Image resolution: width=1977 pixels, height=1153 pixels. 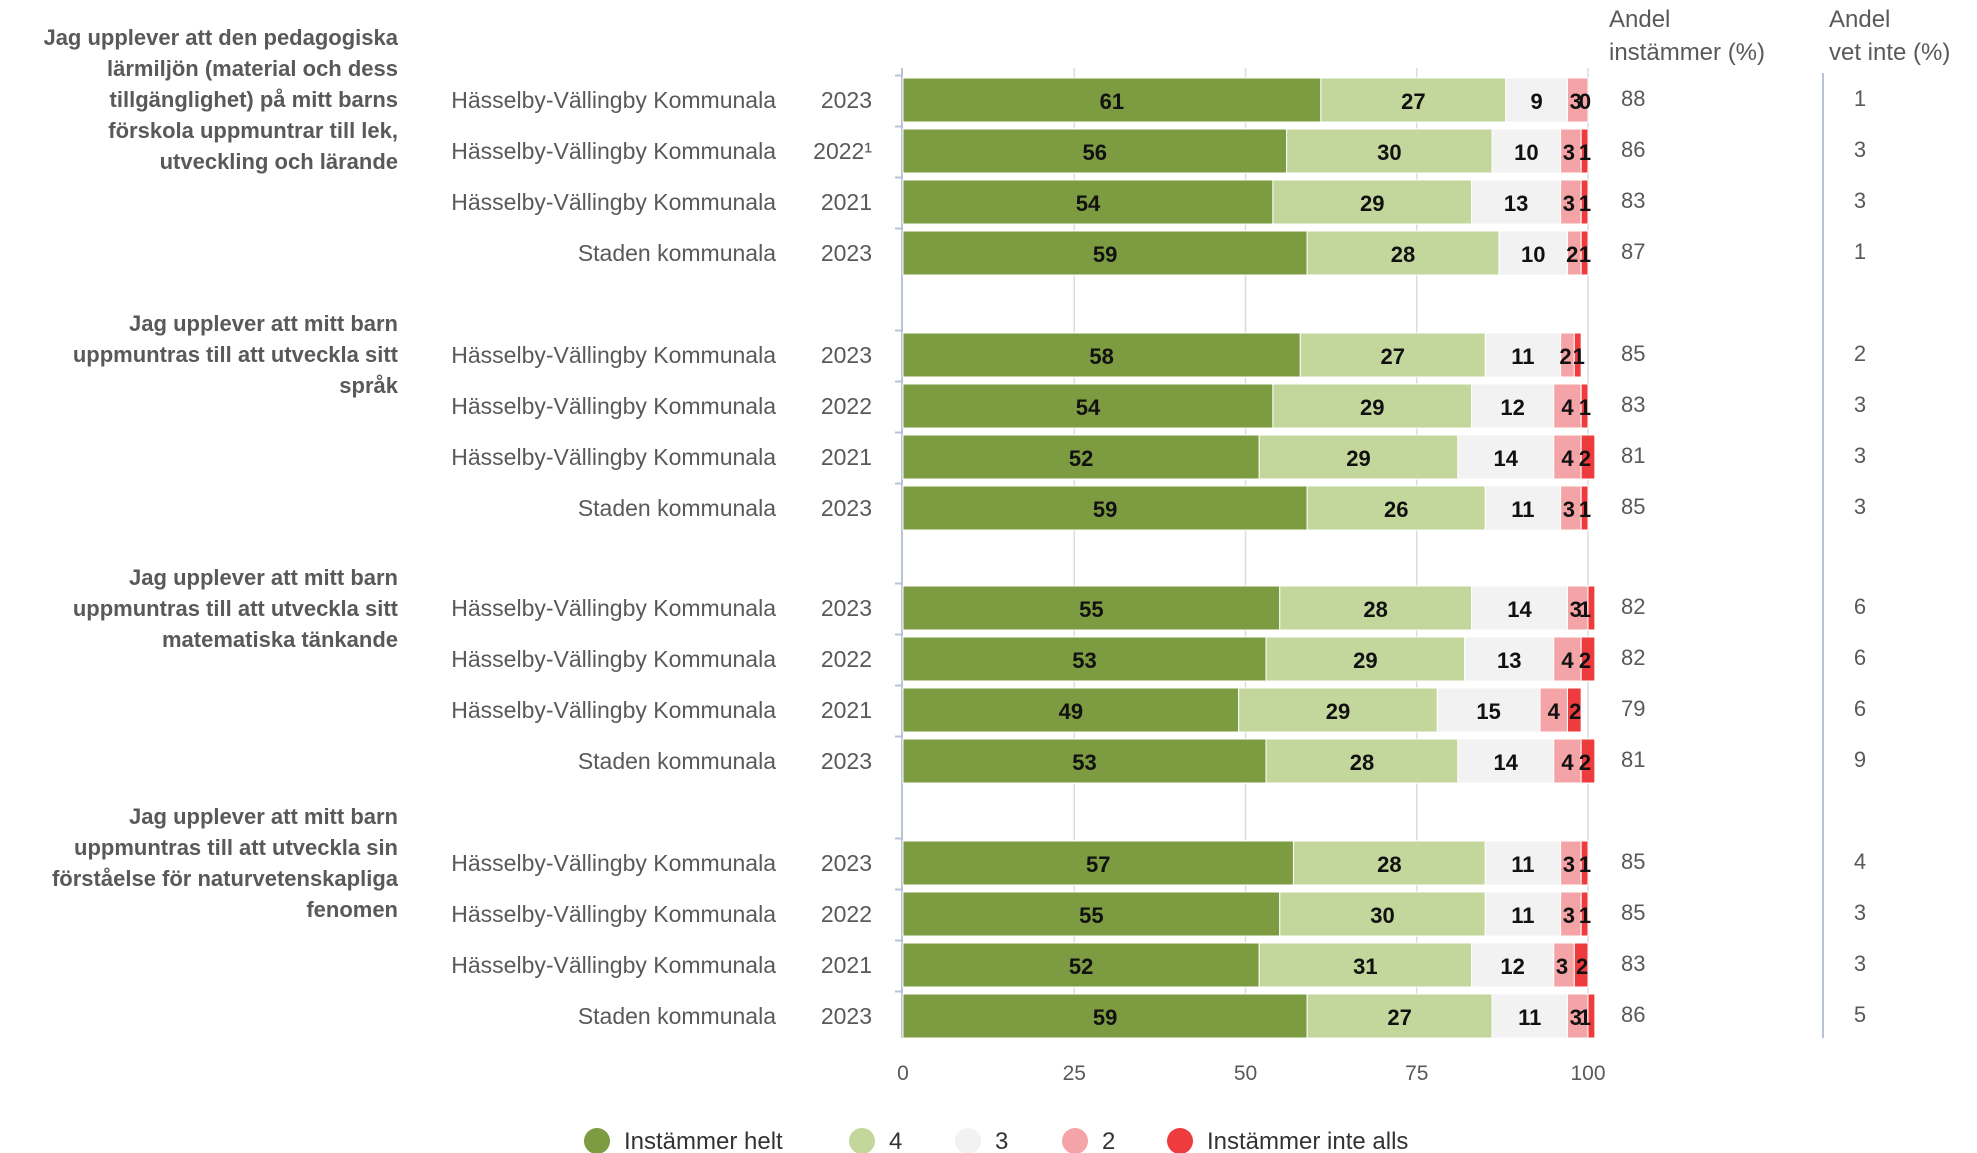 What do you see at coordinates (981, 1140) in the screenshot?
I see `legend-item: 3` at bounding box center [981, 1140].